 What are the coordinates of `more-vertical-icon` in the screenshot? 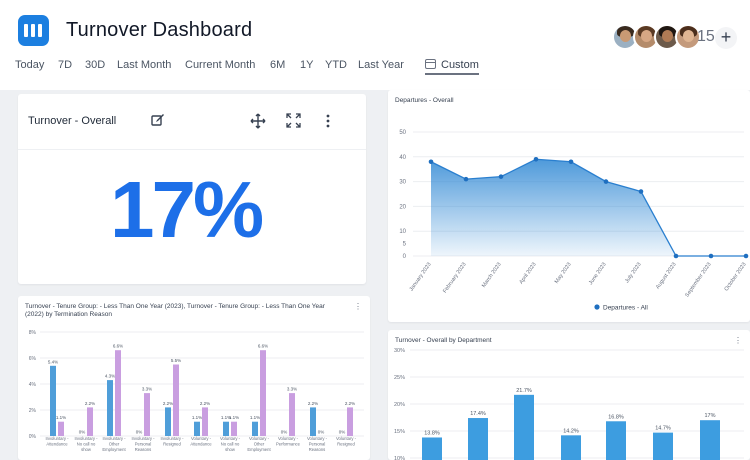 It's located at (328, 121).